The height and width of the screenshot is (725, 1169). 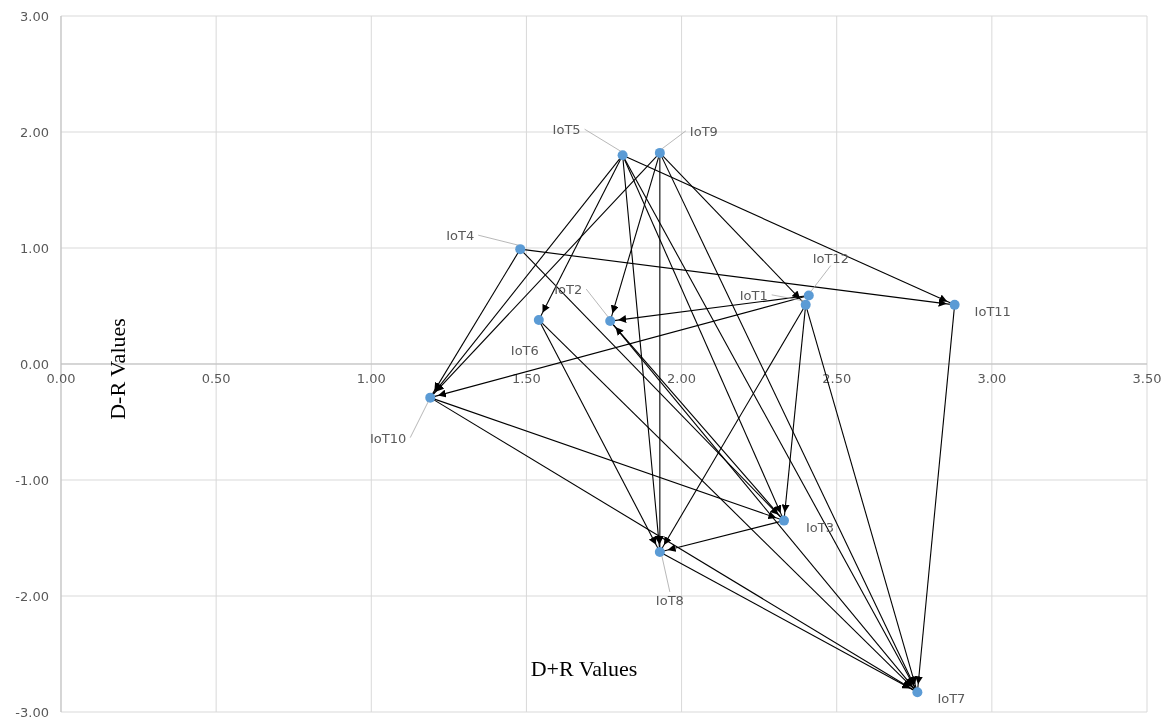 What do you see at coordinates (34, 132) in the screenshot?
I see `y-tick-label: 2.00` at bounding box center [34, 132].